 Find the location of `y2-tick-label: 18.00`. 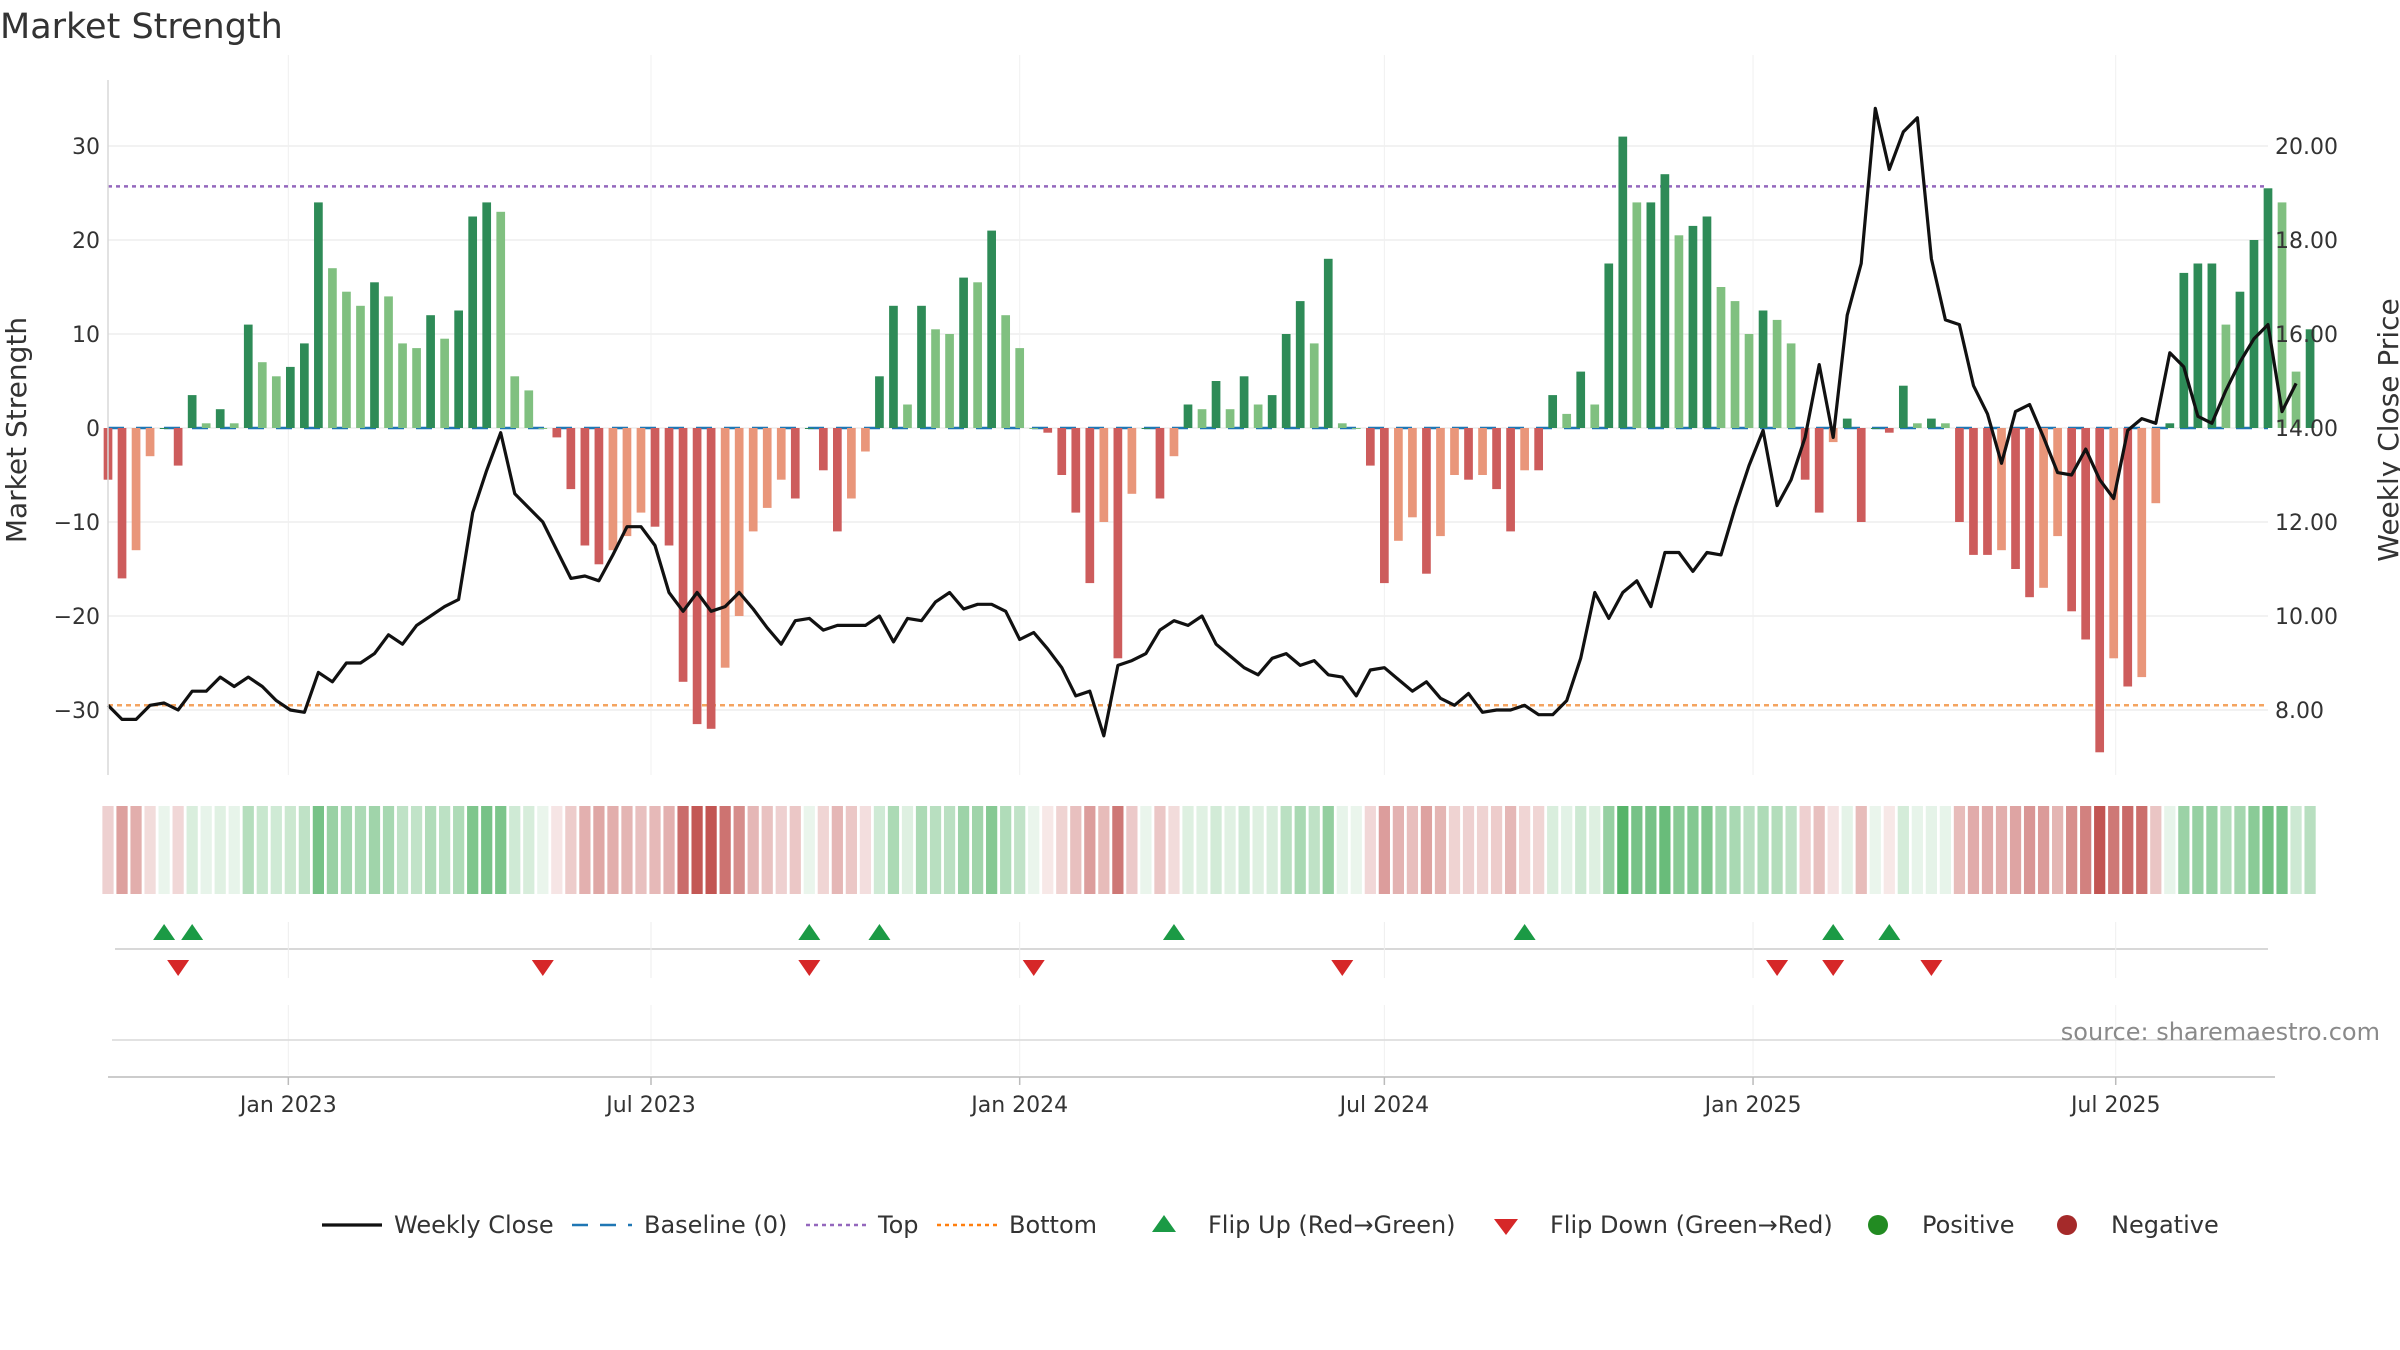

y2-tick-label: 18.00 is located at coordinates (2306, 241).